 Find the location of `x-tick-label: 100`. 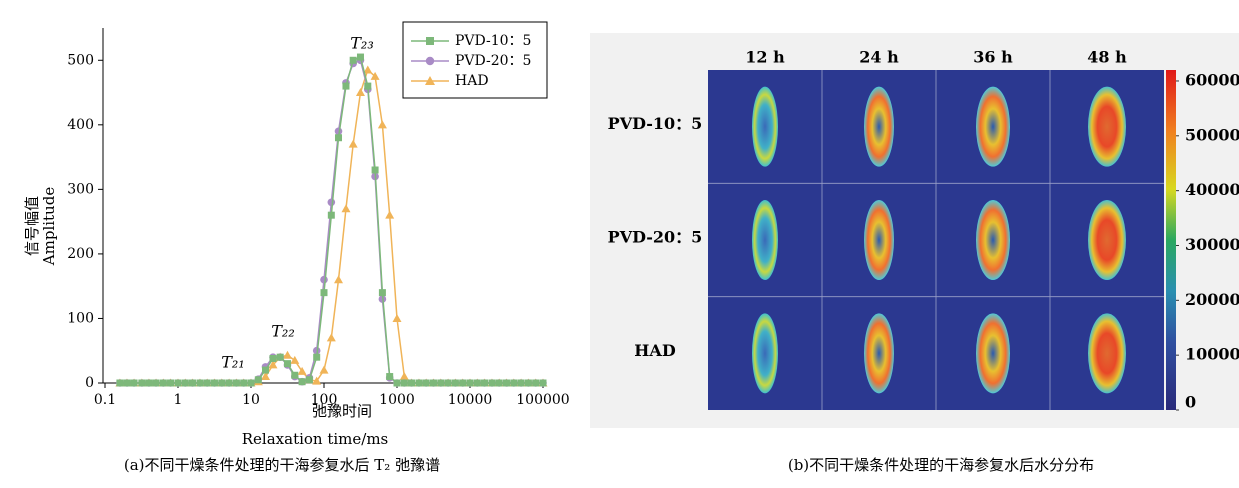

x-tick-label: 100 is located at coordinates (324, 400).